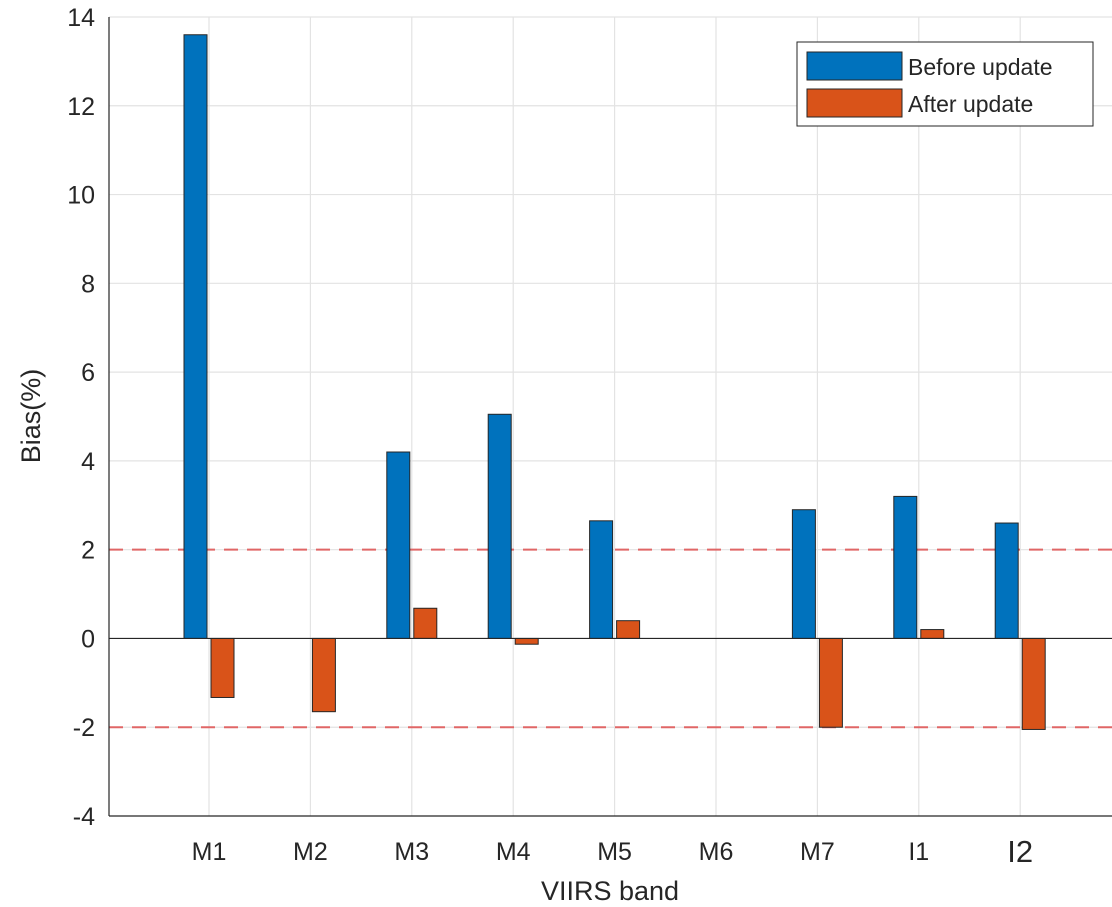 The image size is (1112, 907). I want to click on x-tick-label-m7: M7, so click(817, 852).